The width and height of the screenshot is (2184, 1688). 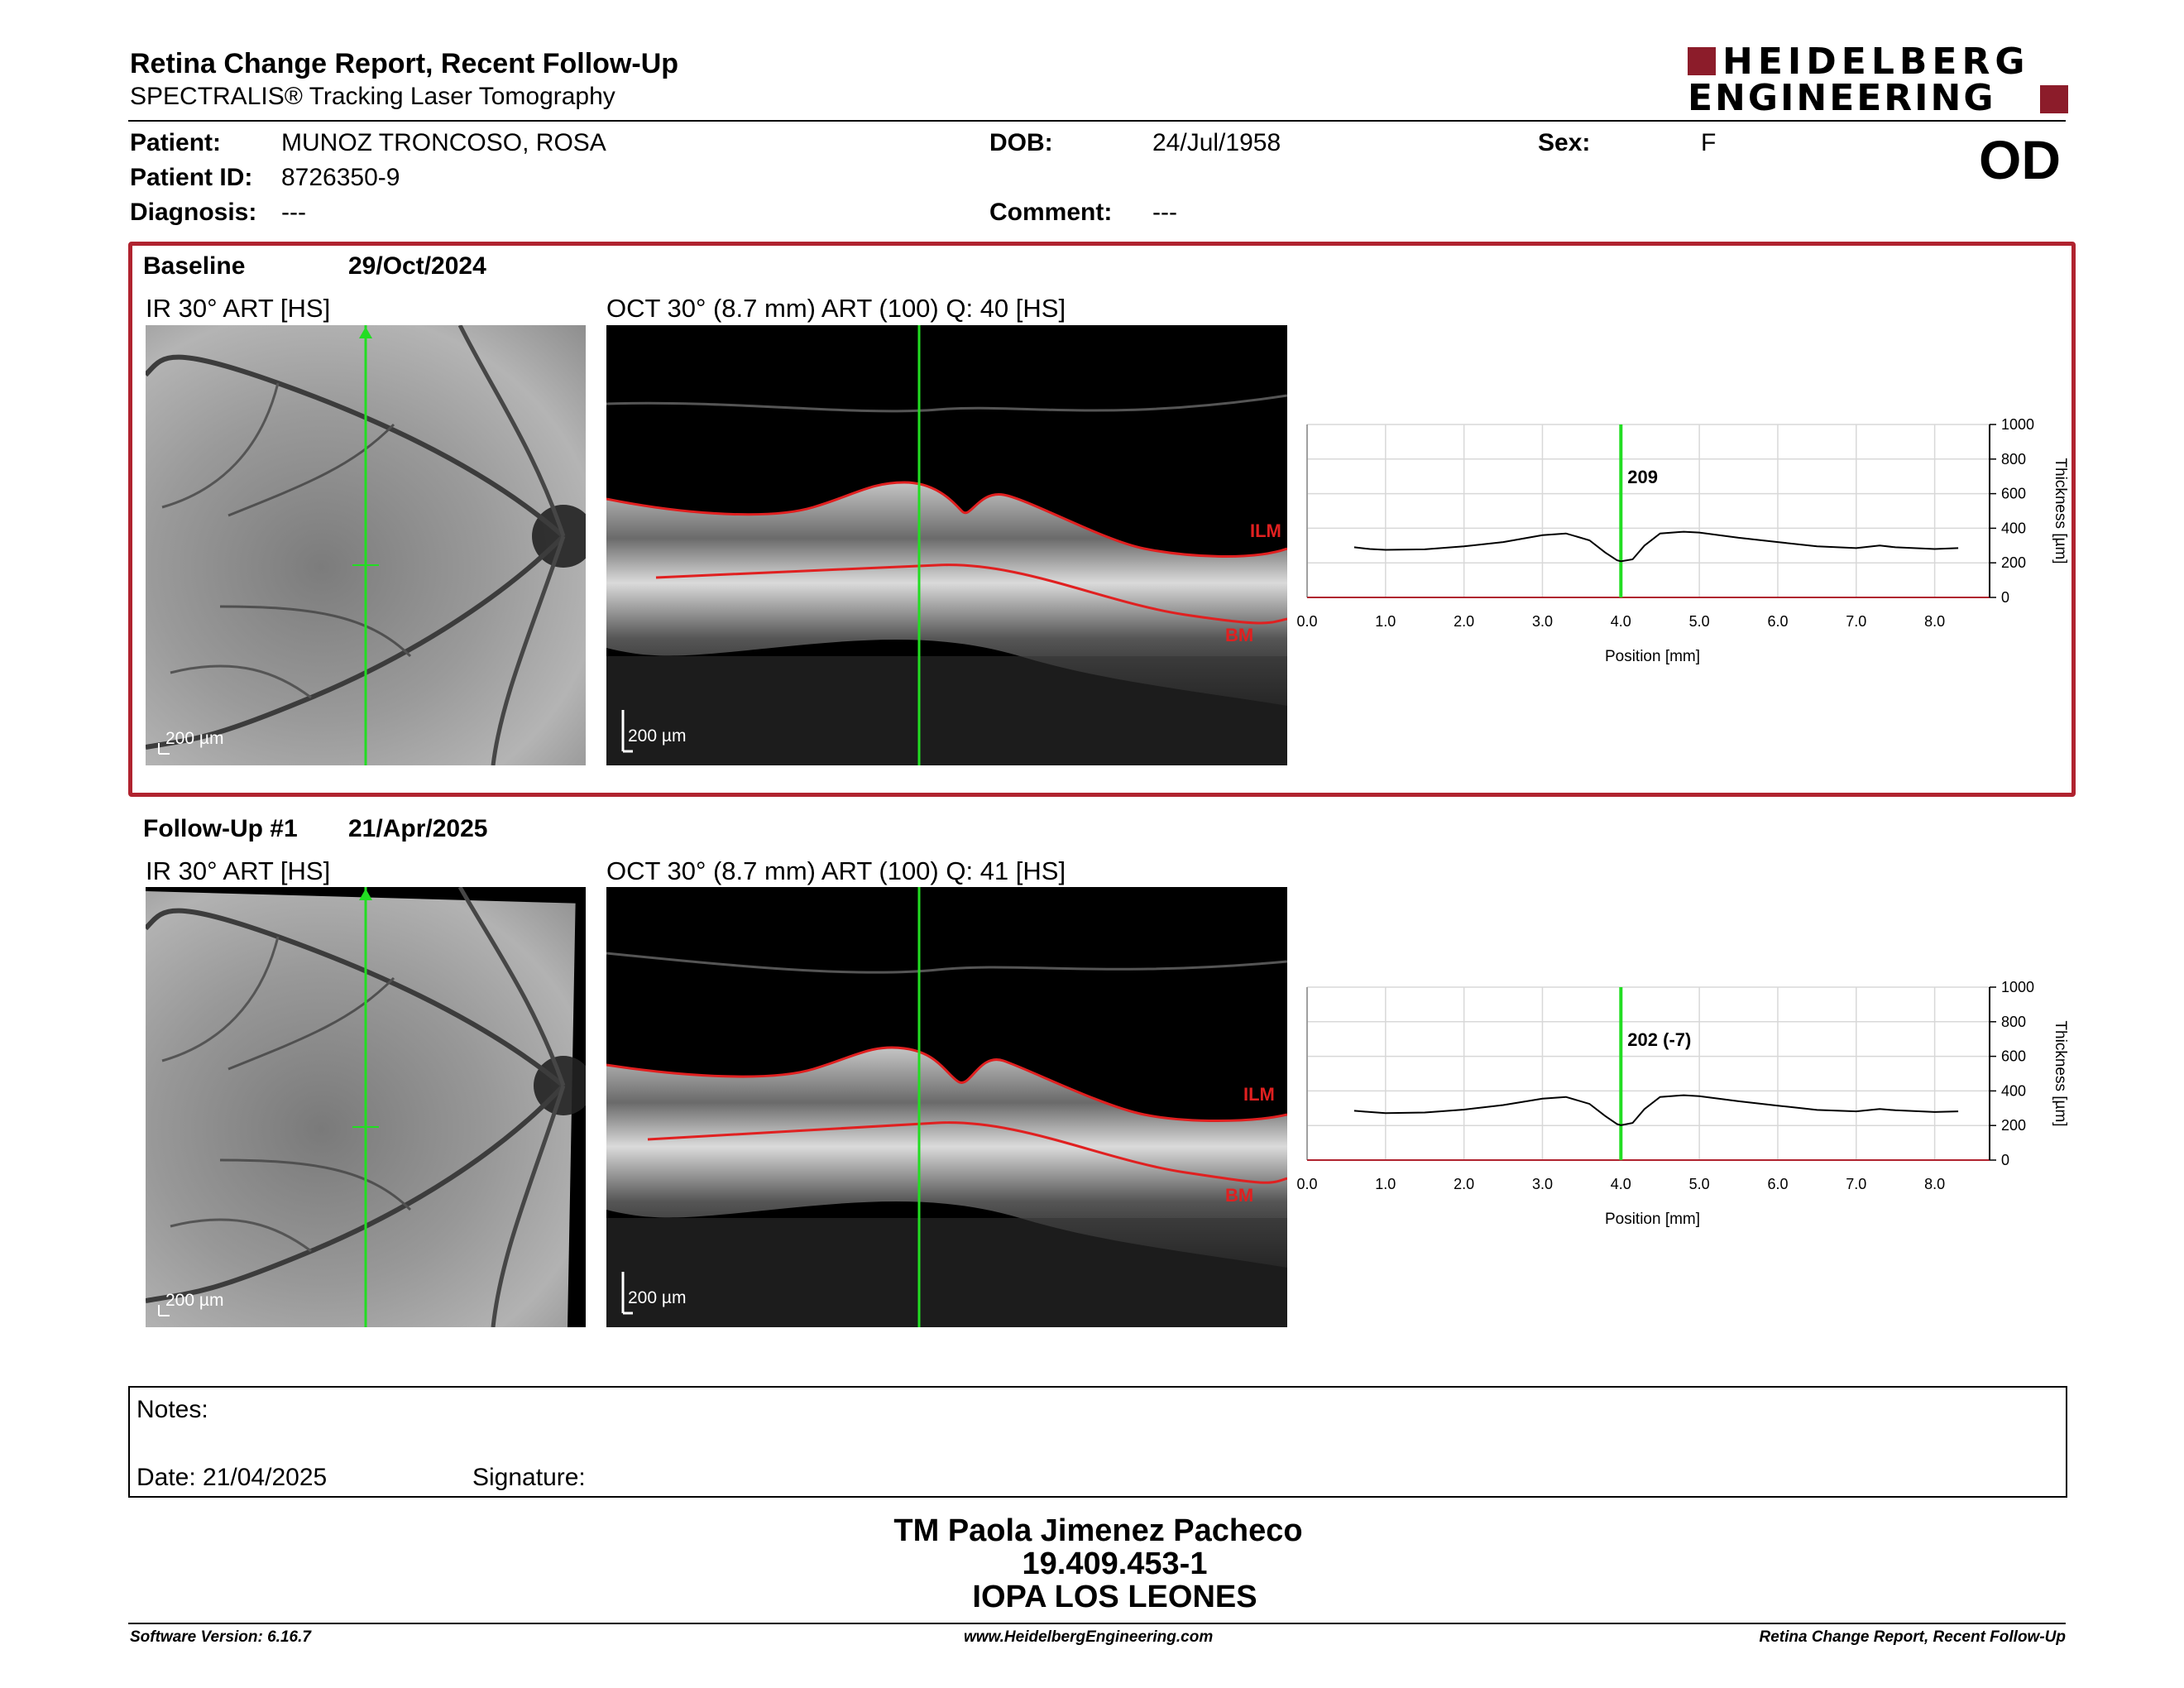 I want to click on baseline-bm-label: BM, so click(x=1239, y=635).